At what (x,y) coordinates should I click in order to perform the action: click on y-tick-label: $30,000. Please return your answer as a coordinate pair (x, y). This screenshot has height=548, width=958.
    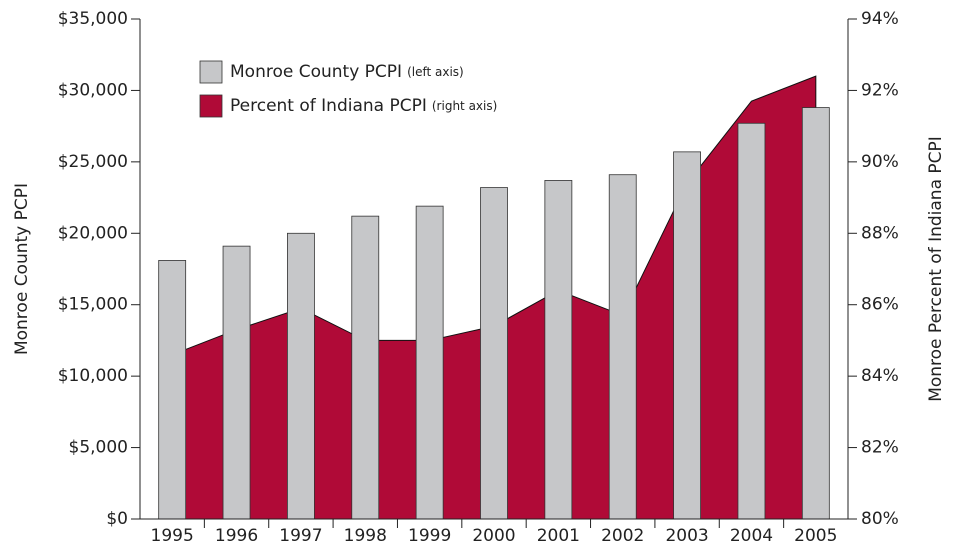
    Looking at the image, I should click on (93, 90).